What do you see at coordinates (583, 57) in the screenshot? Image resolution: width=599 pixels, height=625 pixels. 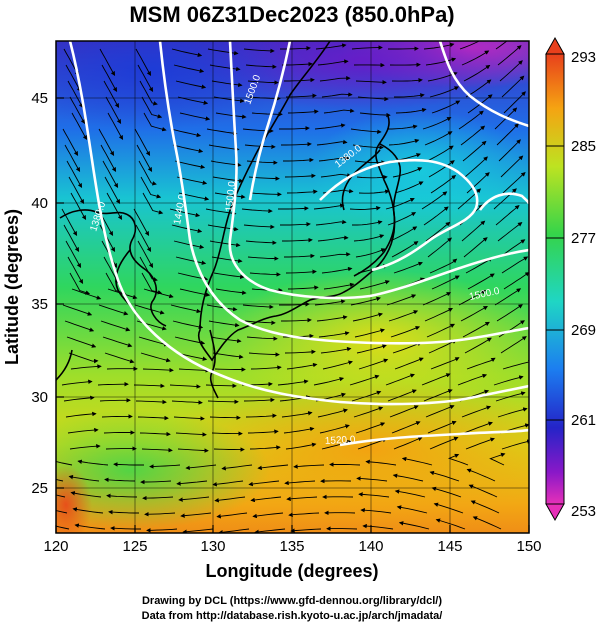 I see `colorbar-label: 293` at bounding box center [583, 57].